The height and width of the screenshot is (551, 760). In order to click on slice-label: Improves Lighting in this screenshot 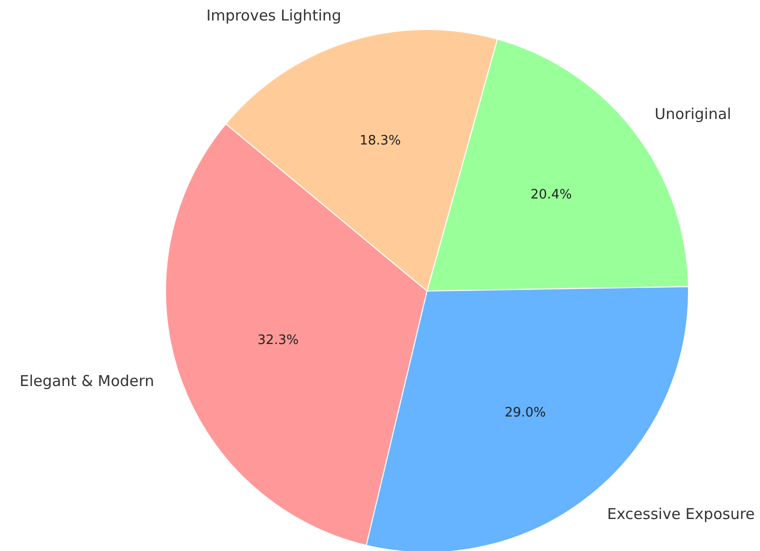, I will do `click(274, 15)`.